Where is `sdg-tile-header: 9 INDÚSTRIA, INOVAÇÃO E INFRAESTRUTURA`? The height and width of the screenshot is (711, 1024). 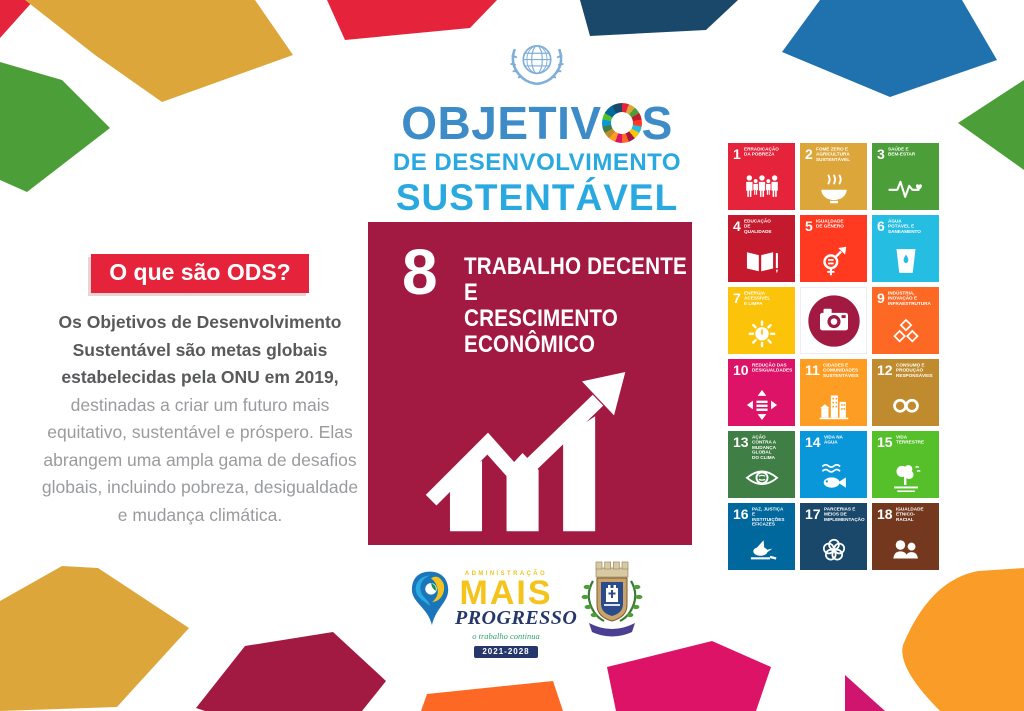 sdg-tile-header: 9 INDÚSTRIA, INOVAÇÃO E INFRAESTRUTURA is located at coordinates (905, 302).